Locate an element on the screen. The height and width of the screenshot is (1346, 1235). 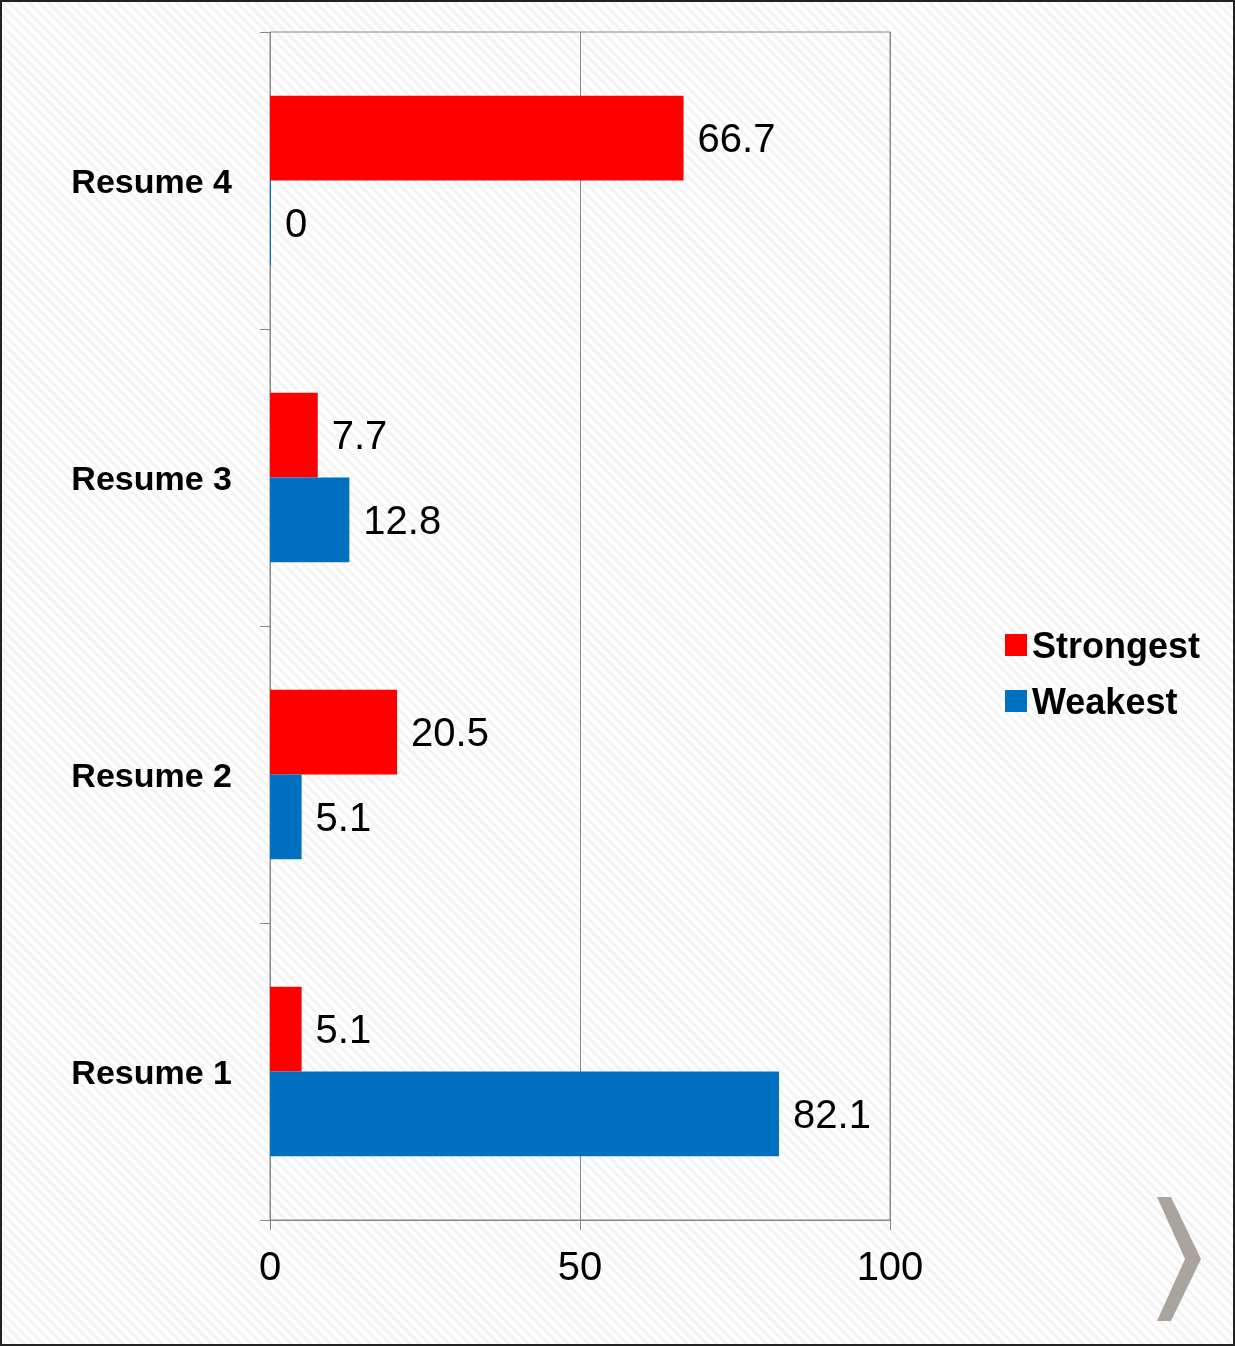
legend-label: Weakest is located at coordinates (1104, 701).